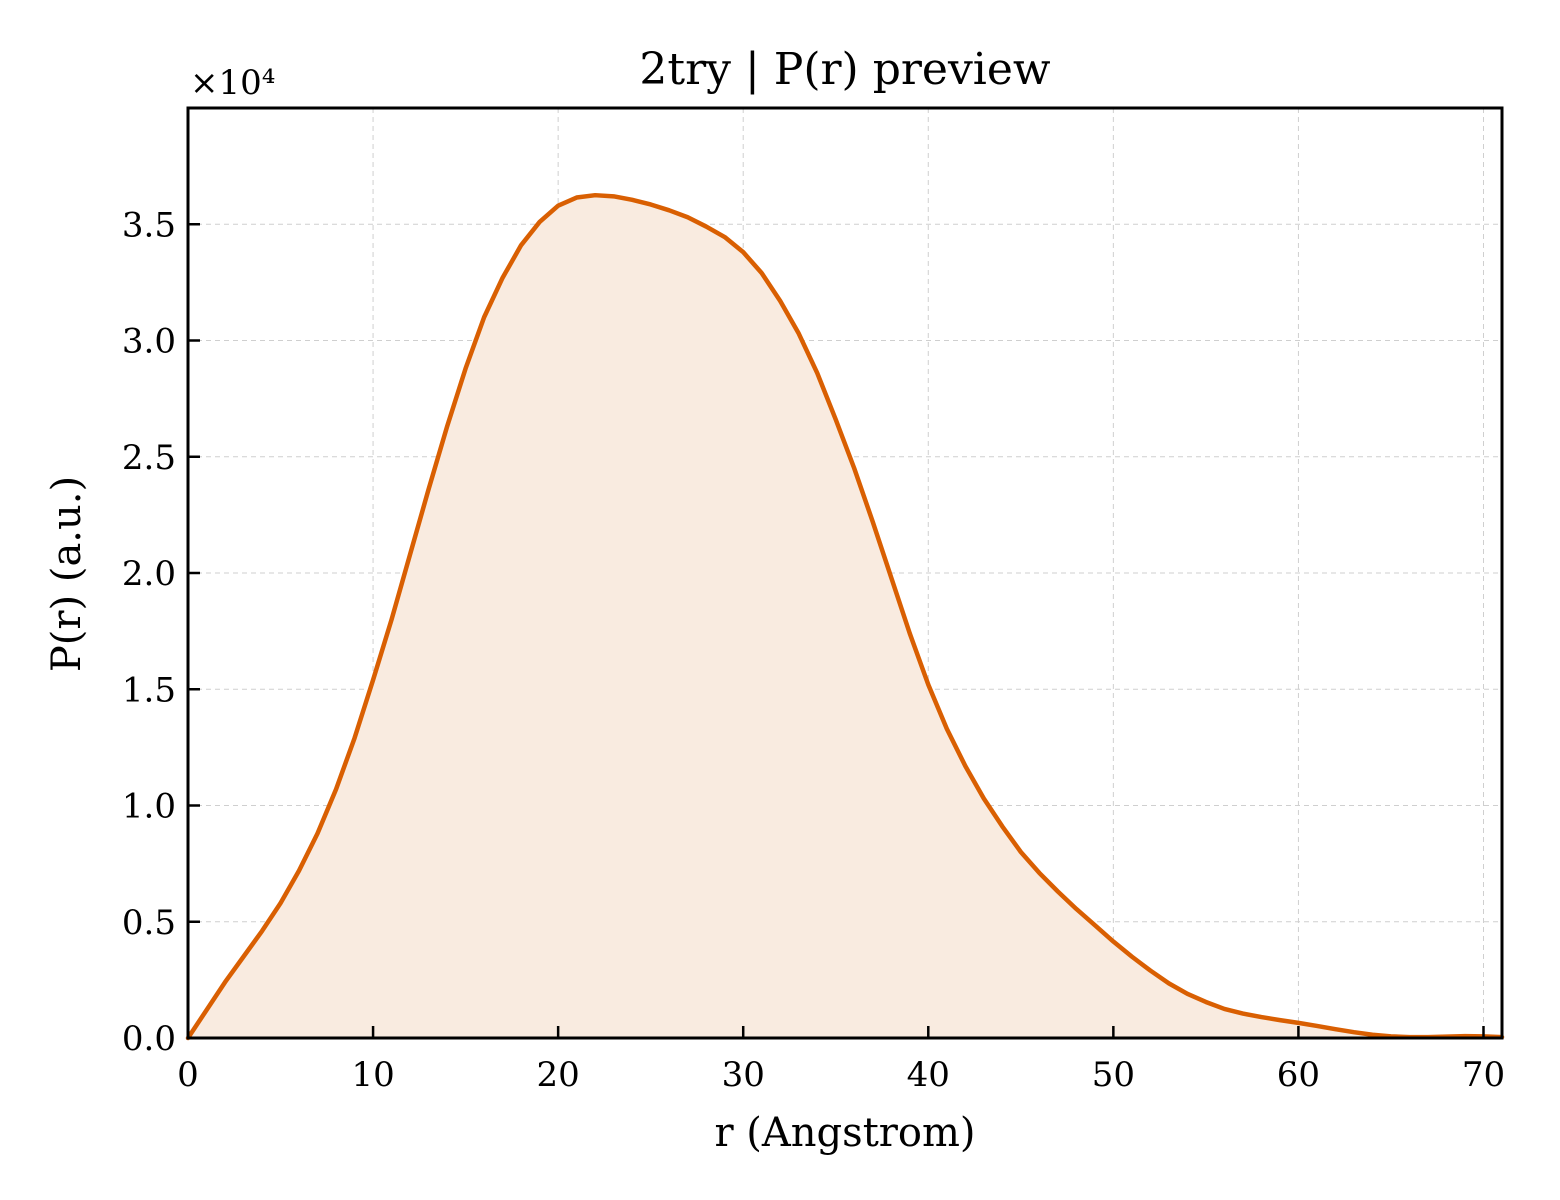  What do you see at coordinates (149, 923) in the screenshot?
I see `y-tick-label: 0.5` at bounding box center [149, 923].